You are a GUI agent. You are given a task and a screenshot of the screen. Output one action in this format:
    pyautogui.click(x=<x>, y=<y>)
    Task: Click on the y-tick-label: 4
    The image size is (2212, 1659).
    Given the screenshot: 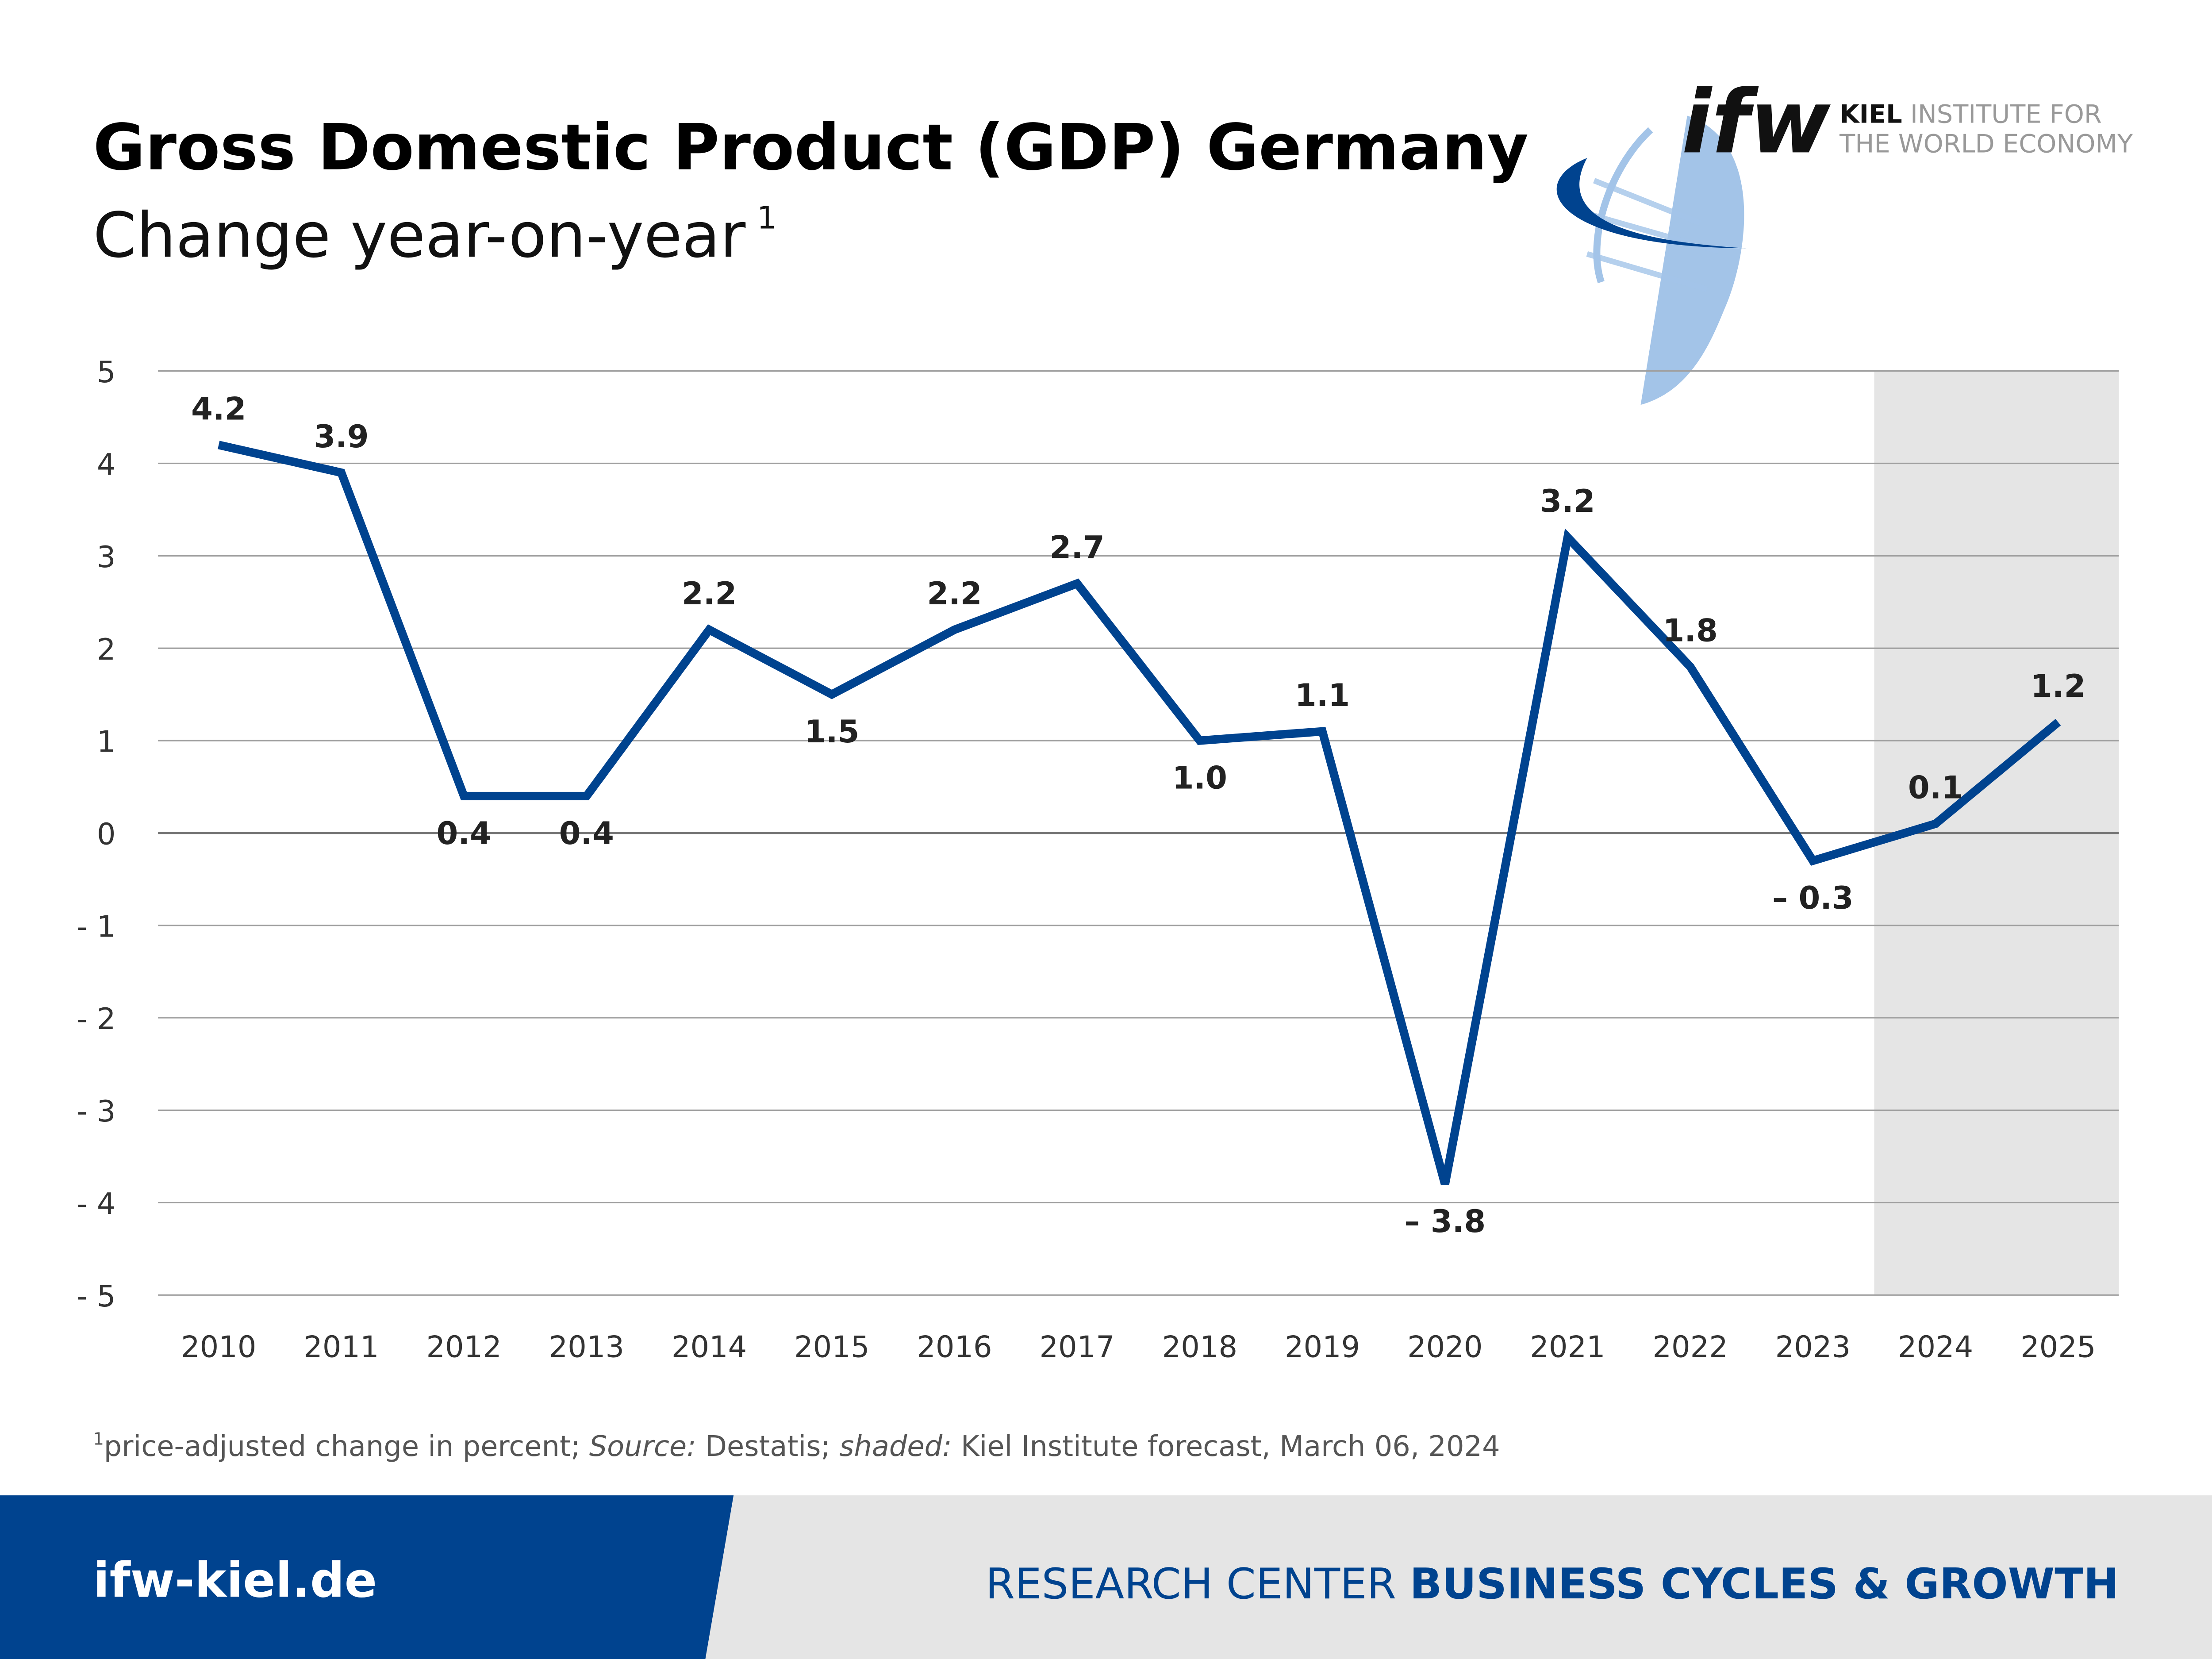 What is the action you would take?
    pyautogui.click(x=107, y=465)
    